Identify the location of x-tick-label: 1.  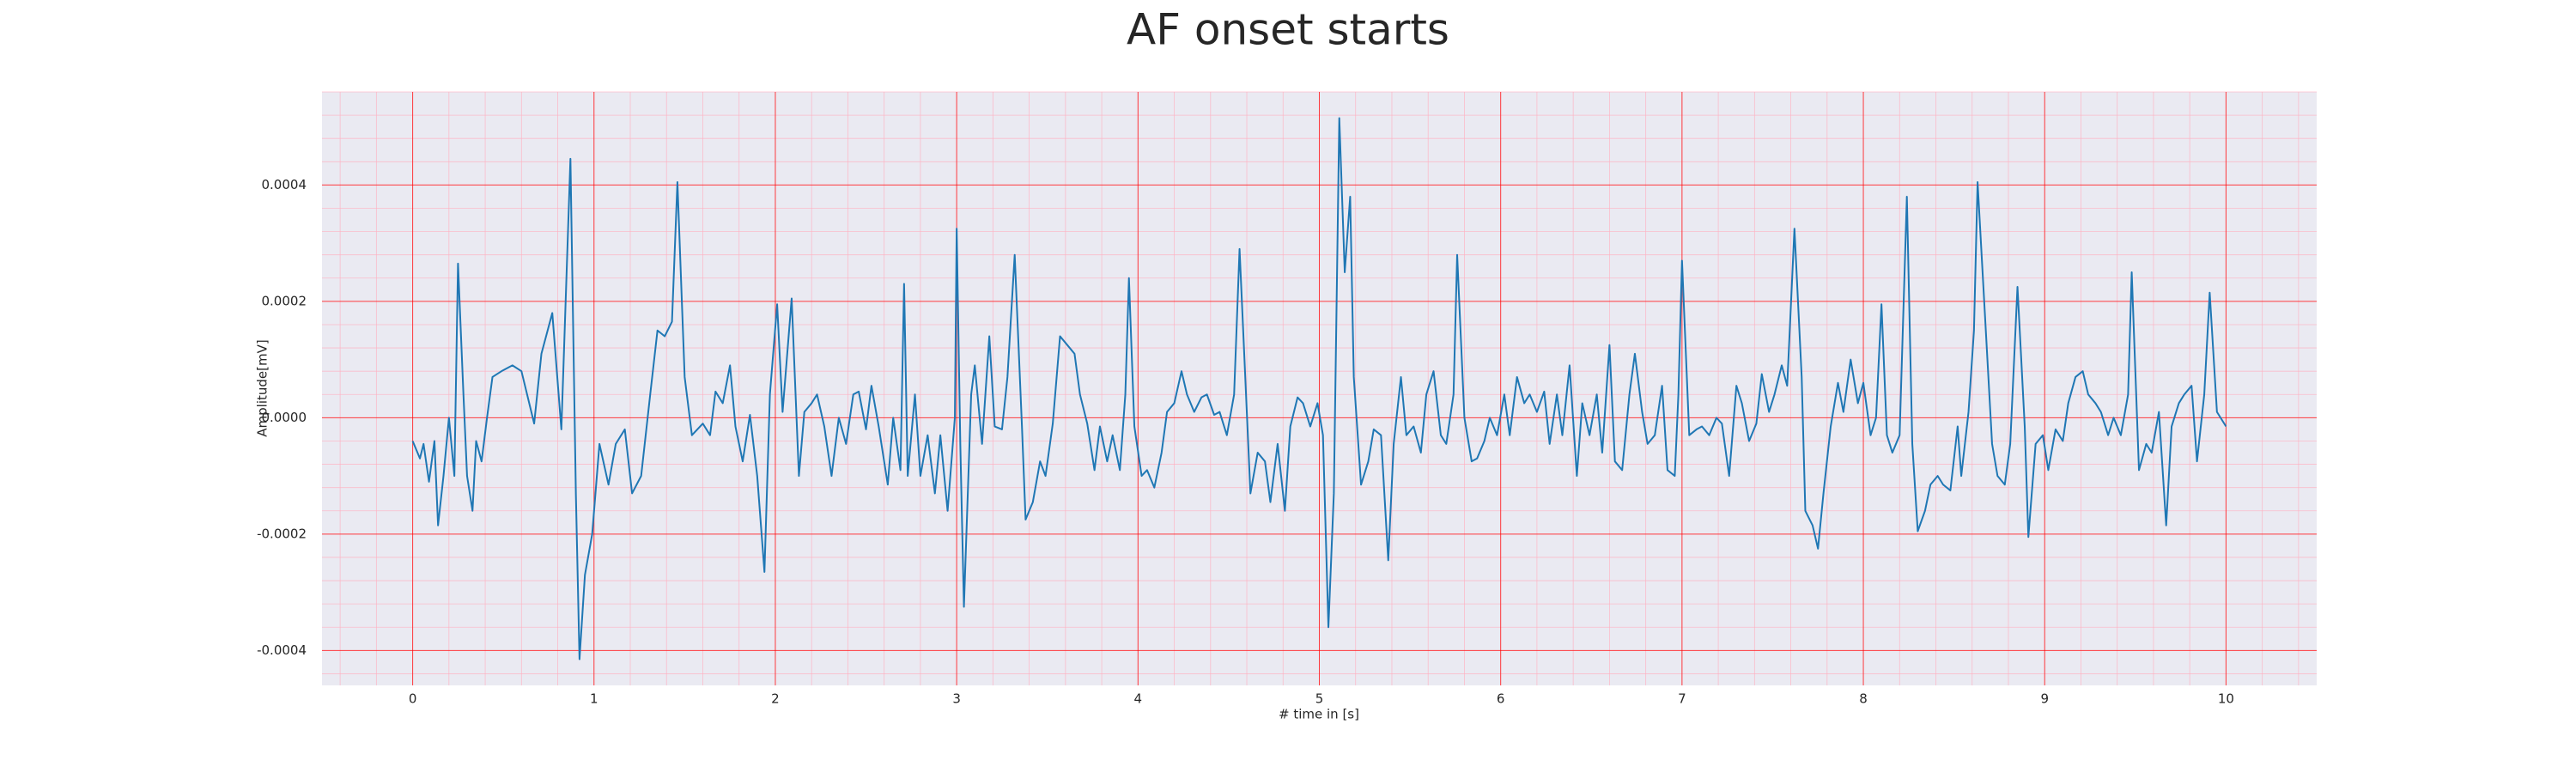
(594, 699).